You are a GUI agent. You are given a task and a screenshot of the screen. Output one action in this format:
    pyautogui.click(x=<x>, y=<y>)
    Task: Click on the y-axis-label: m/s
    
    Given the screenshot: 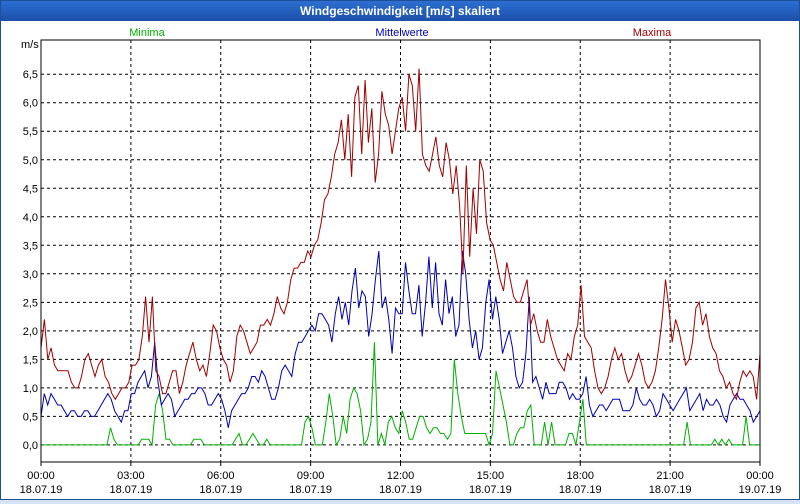 What is the action you would take?
    pyautogui.click(x=30, y=45)
    